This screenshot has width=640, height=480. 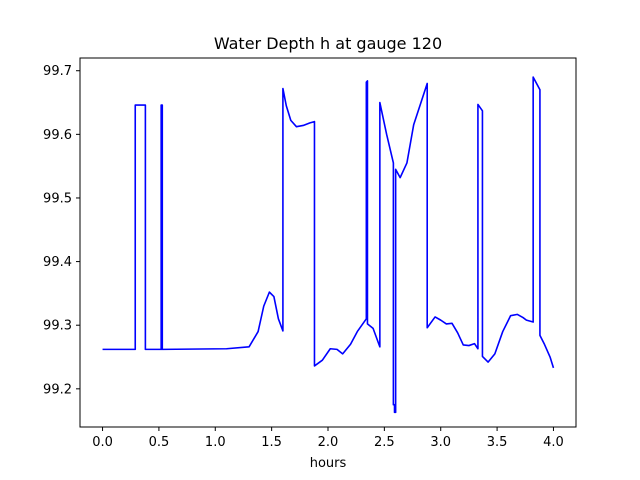 What do you see at coordinates (102, 442) in the screenshot?
I see `x-tick-label: 0.0` at bounding box center [102, 442].